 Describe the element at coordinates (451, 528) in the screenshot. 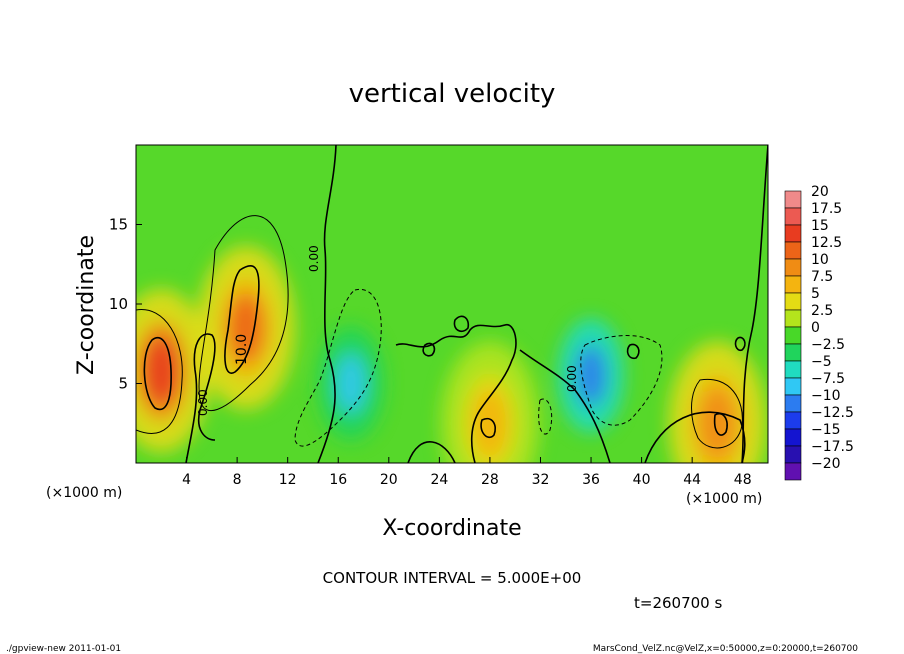

I see `x-axis-label: X-coordinate` at that location.